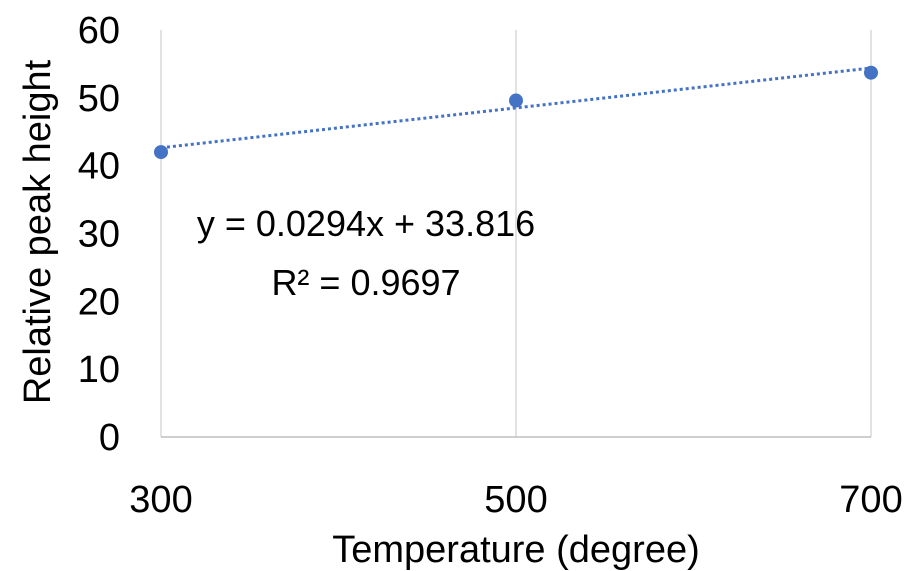 The width and height of the screenshot is (914, 571). Describe the element at coordinates (366, 223) in the screenshot. I see `trendline-equation: y = 0.0294x + 33.816` at that location.